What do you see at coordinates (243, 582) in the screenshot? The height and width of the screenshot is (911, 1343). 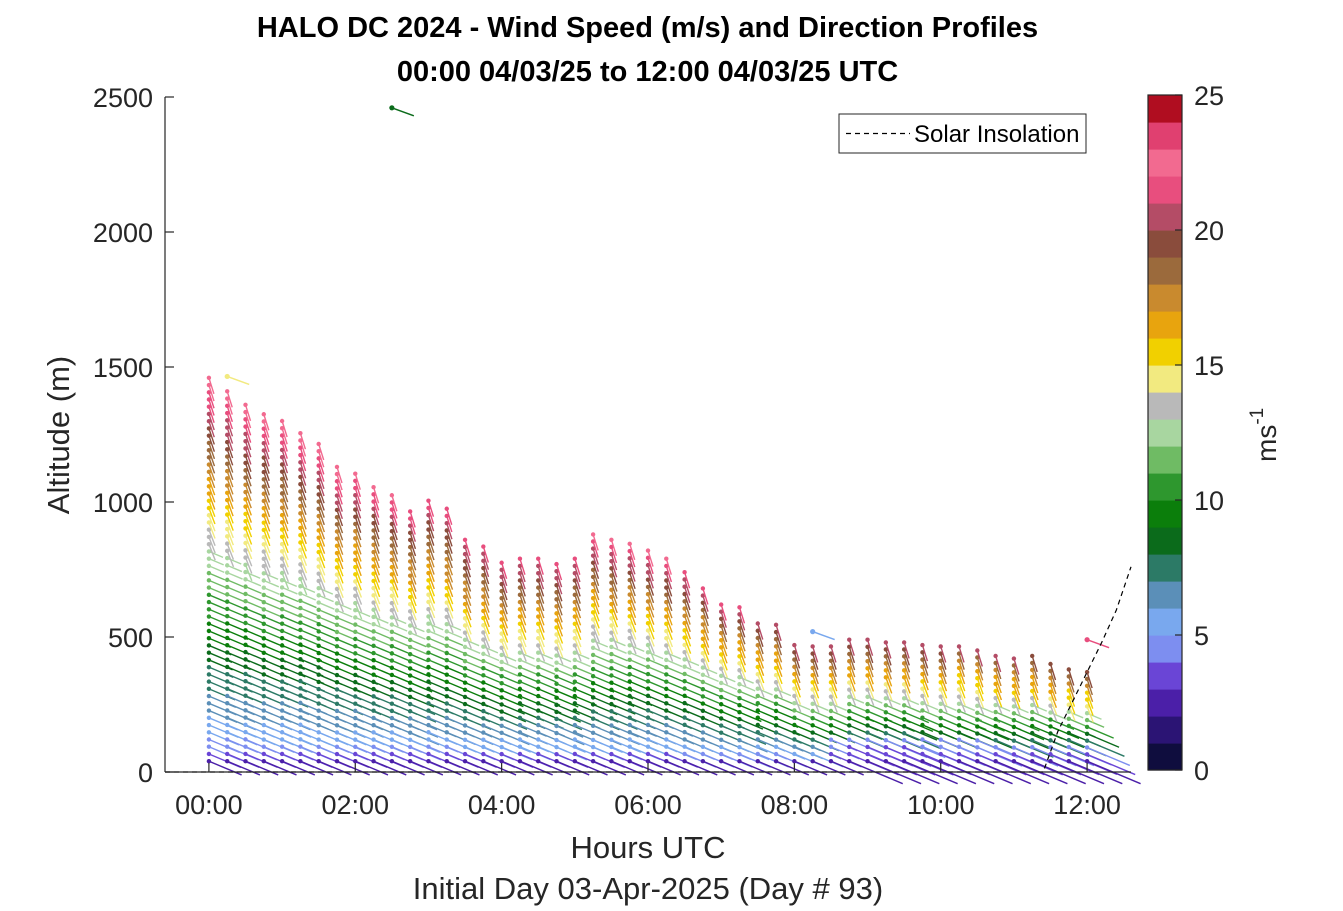 I see `wind-profile` at bounding box center [243, 582].